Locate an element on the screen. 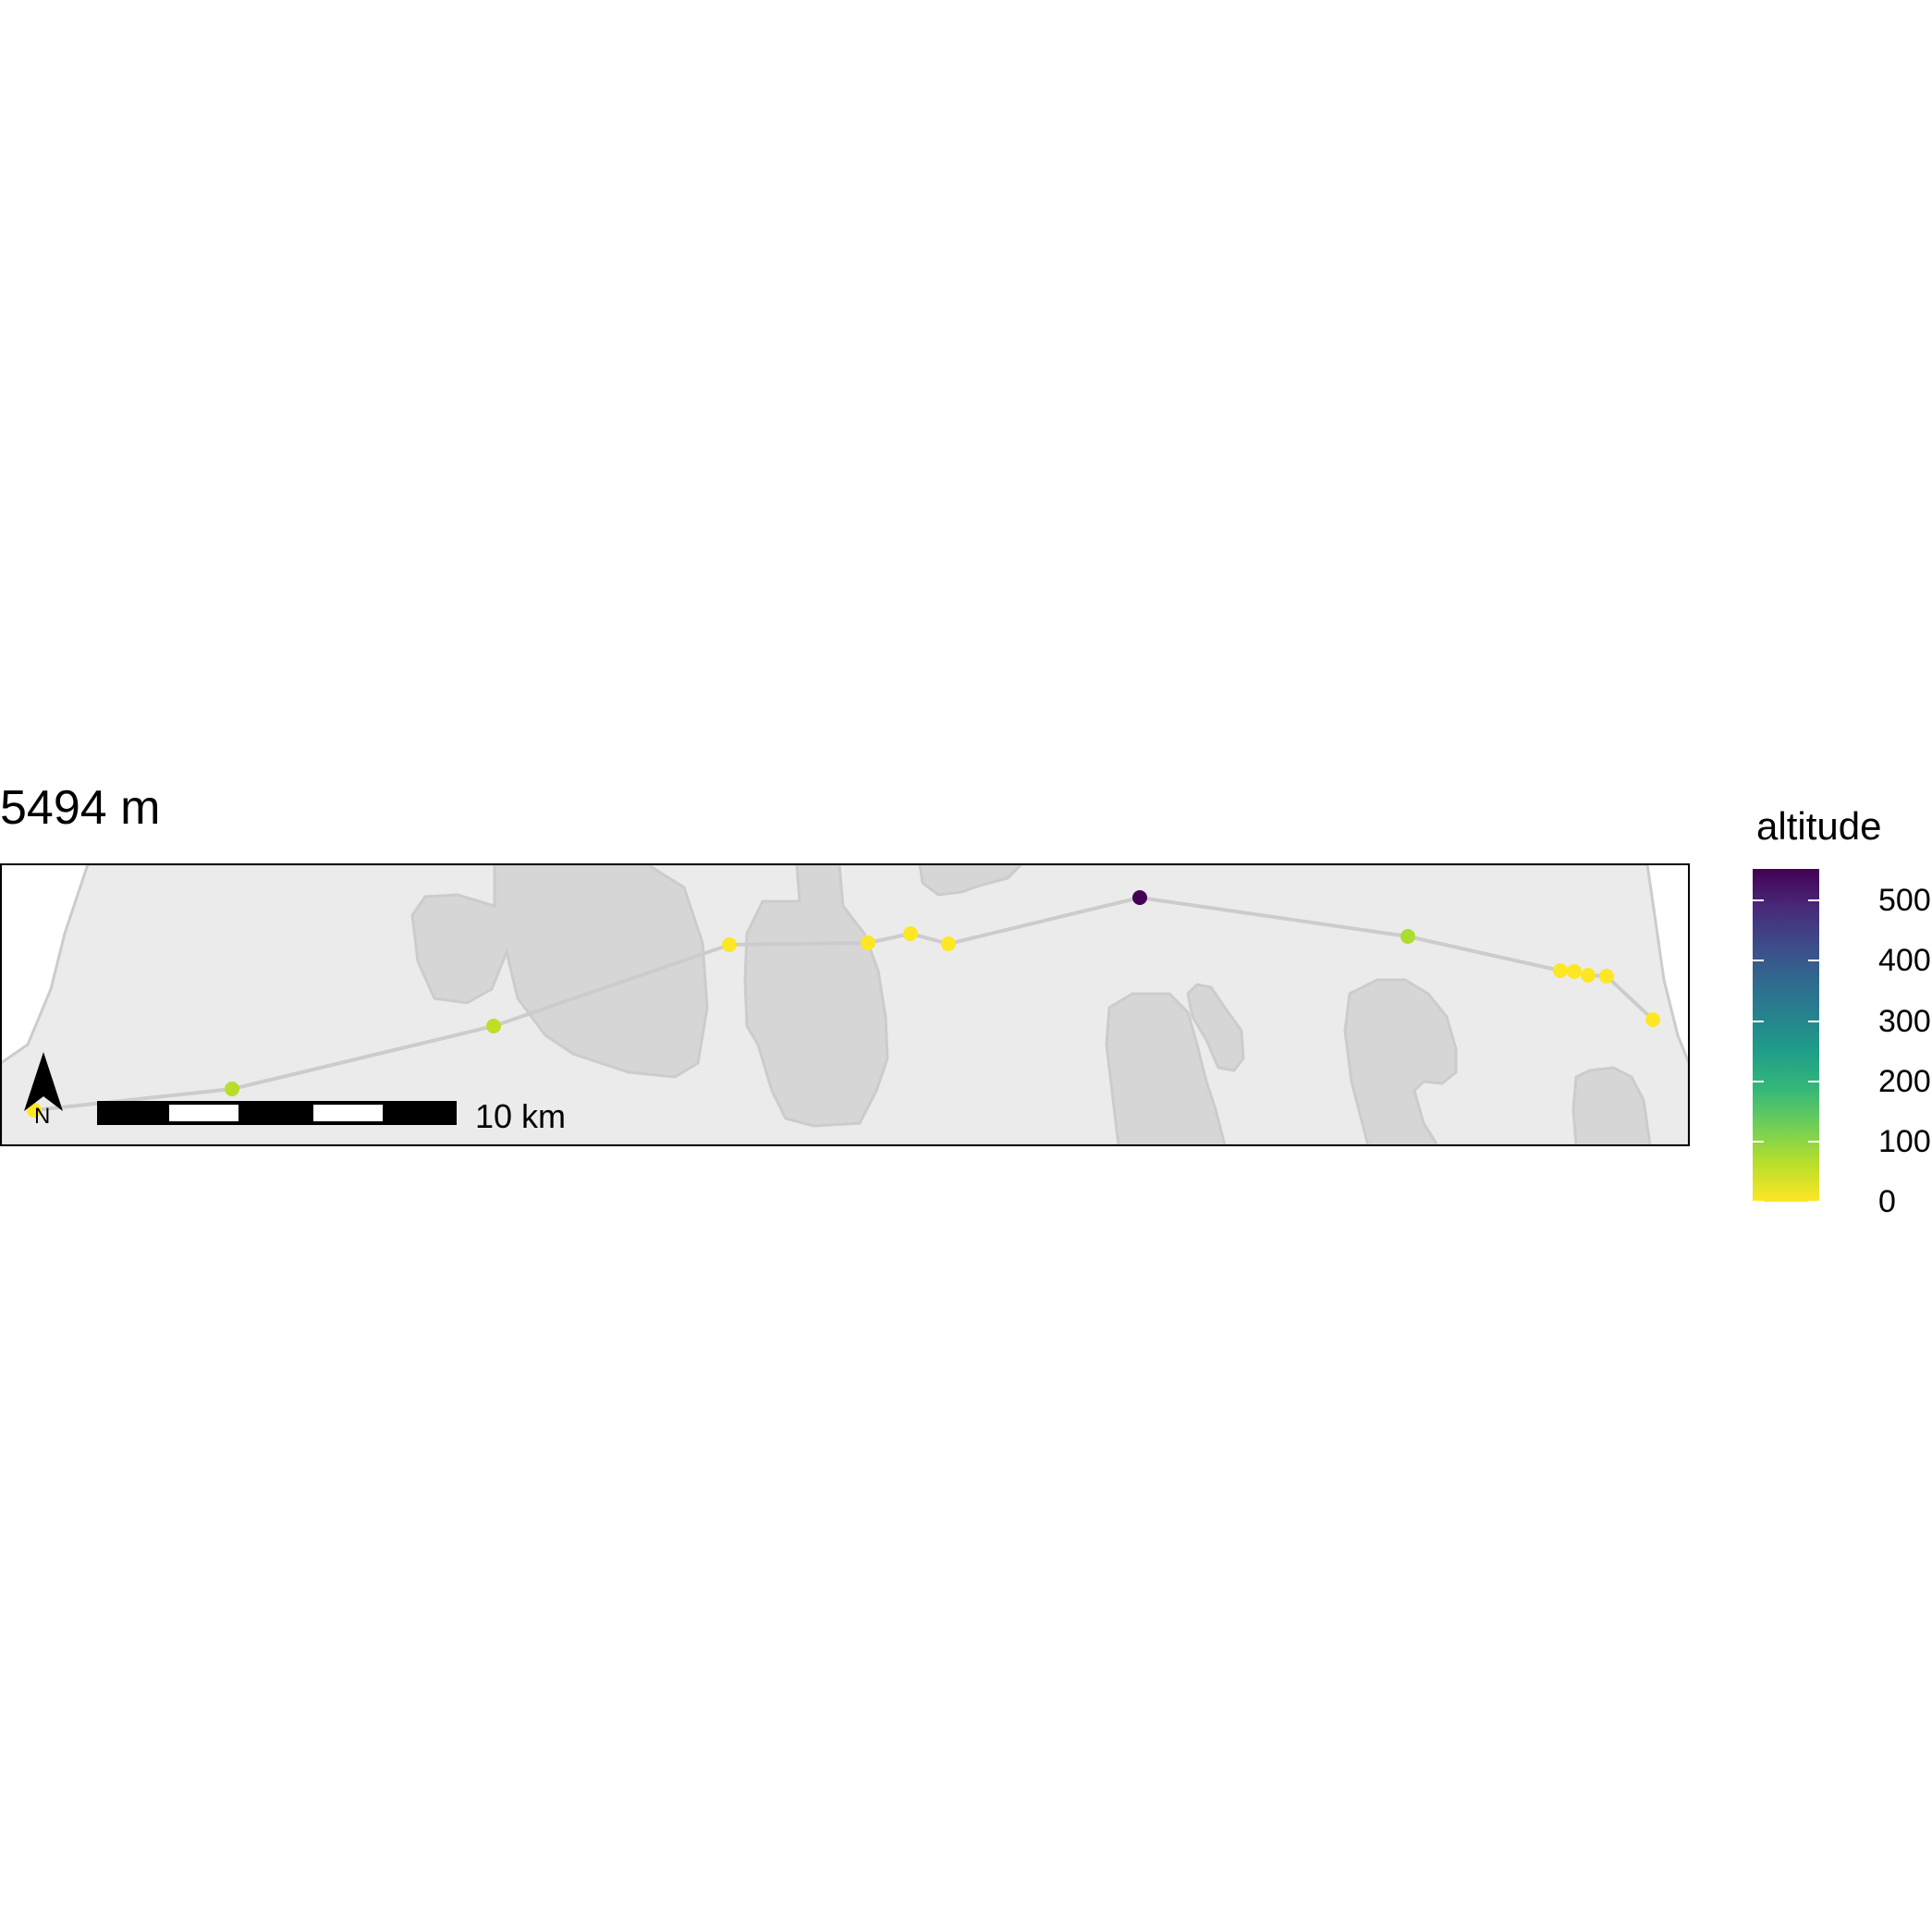 The image size is (1932, 1932). north-arrow-icon is located at coordinates (43, 1081).